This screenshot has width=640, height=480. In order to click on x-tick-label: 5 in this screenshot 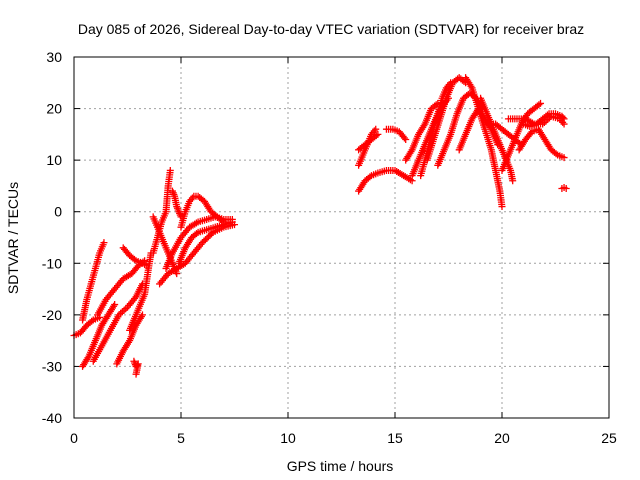, I will do `click(181, 438)`.